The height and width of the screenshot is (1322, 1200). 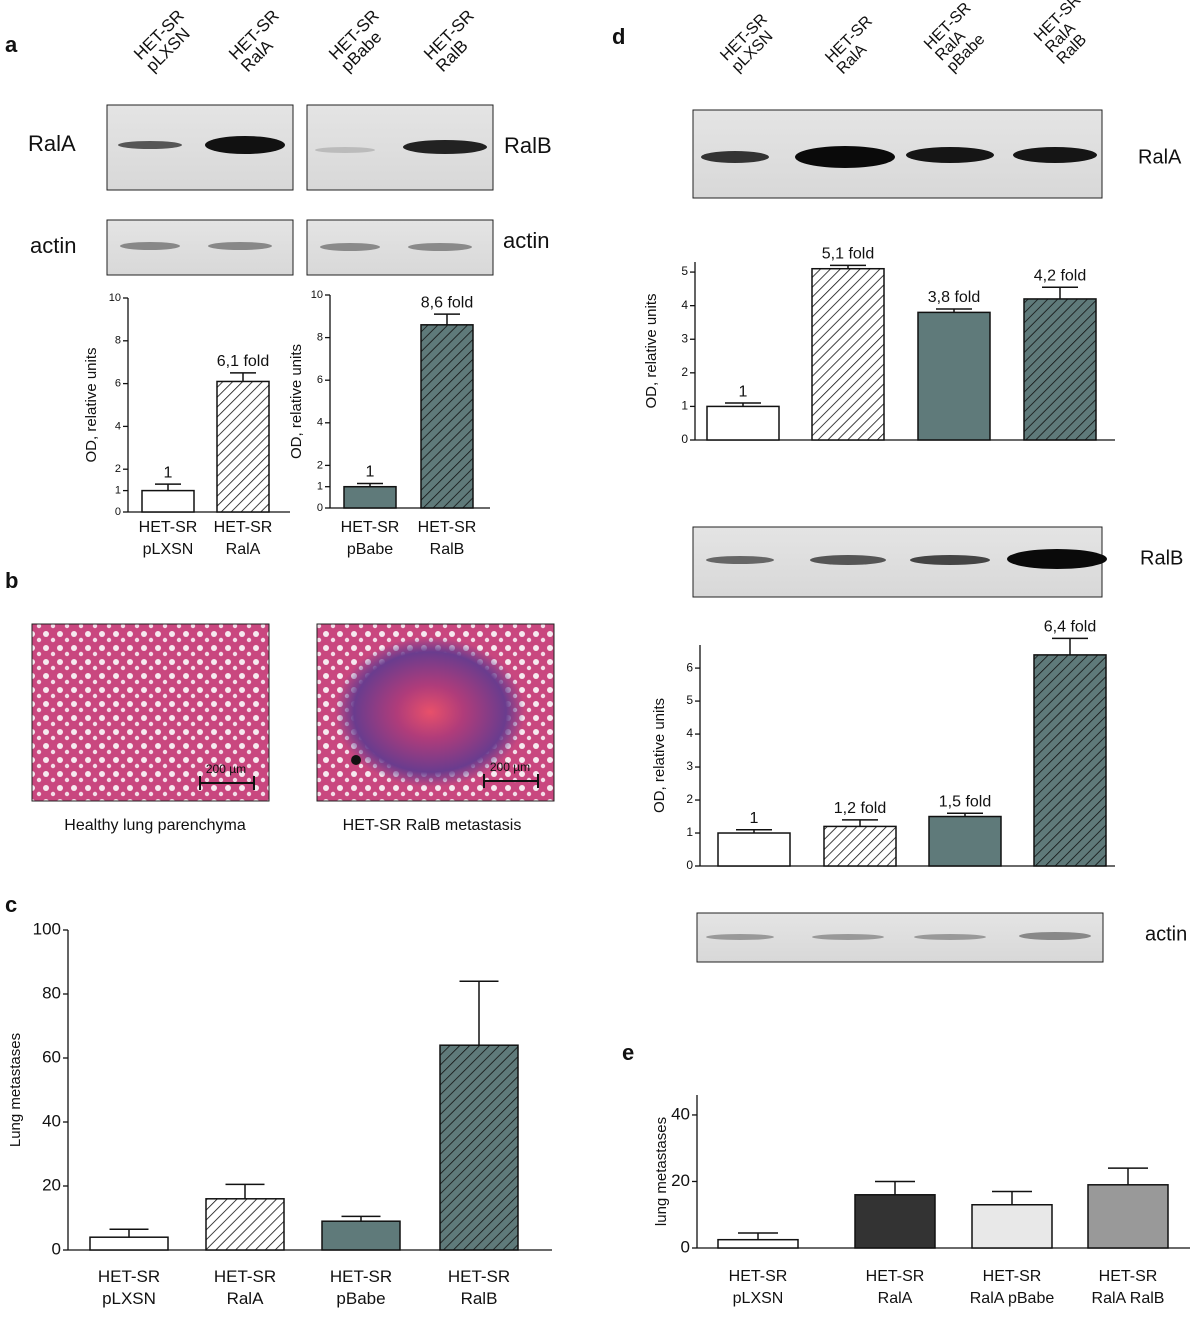 I want to click on panel-letter: c, so click(x=11, y=904).